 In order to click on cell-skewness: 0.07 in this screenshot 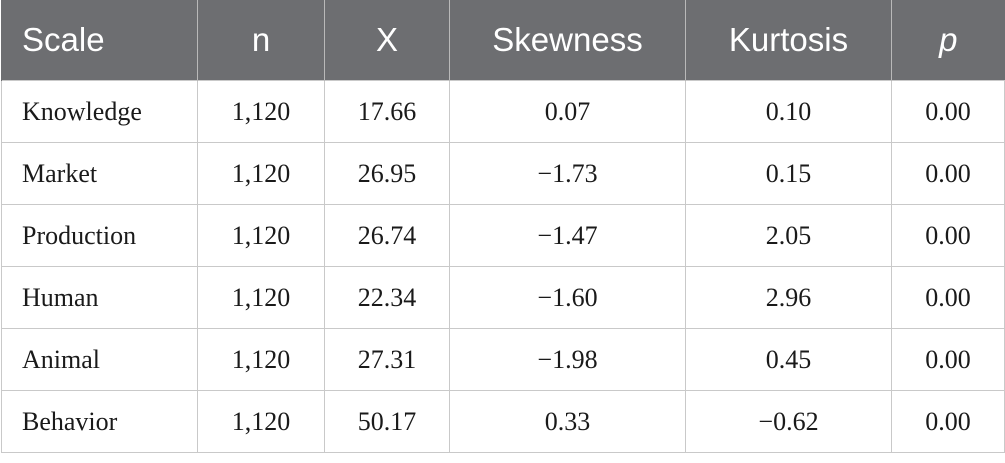, I will do `click(567, 111)`.